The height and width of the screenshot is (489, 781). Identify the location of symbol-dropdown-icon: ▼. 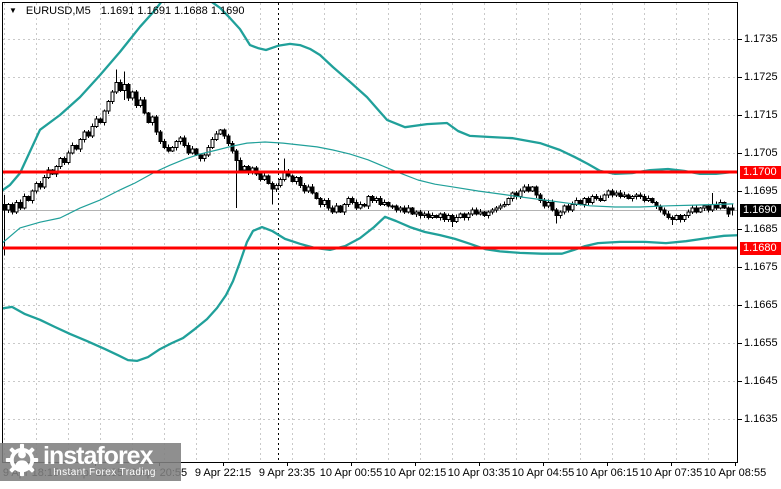
(13, 10).